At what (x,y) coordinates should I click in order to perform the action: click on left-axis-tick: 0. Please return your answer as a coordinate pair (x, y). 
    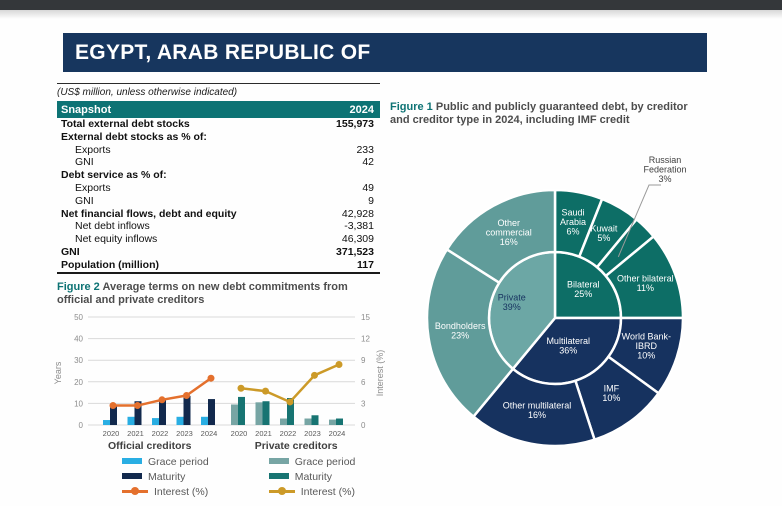
    Looking at the image, I should click on (81, 425).